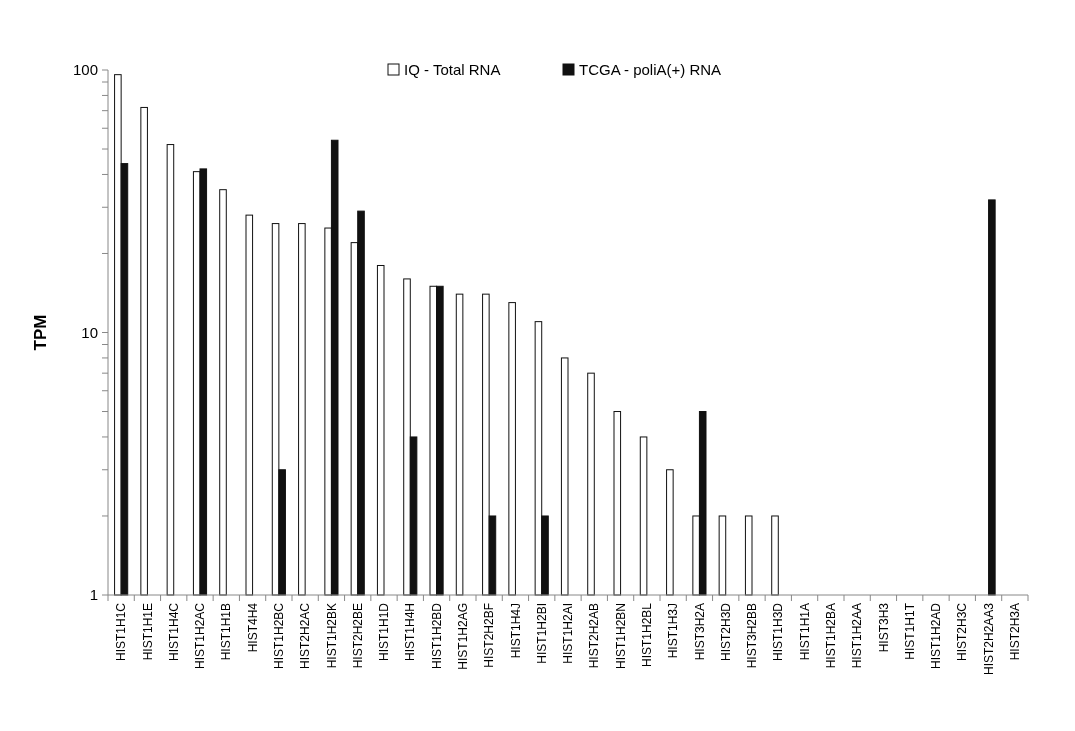  I want to click on x-tick-label: HIST1H4C, so click(173, 632).